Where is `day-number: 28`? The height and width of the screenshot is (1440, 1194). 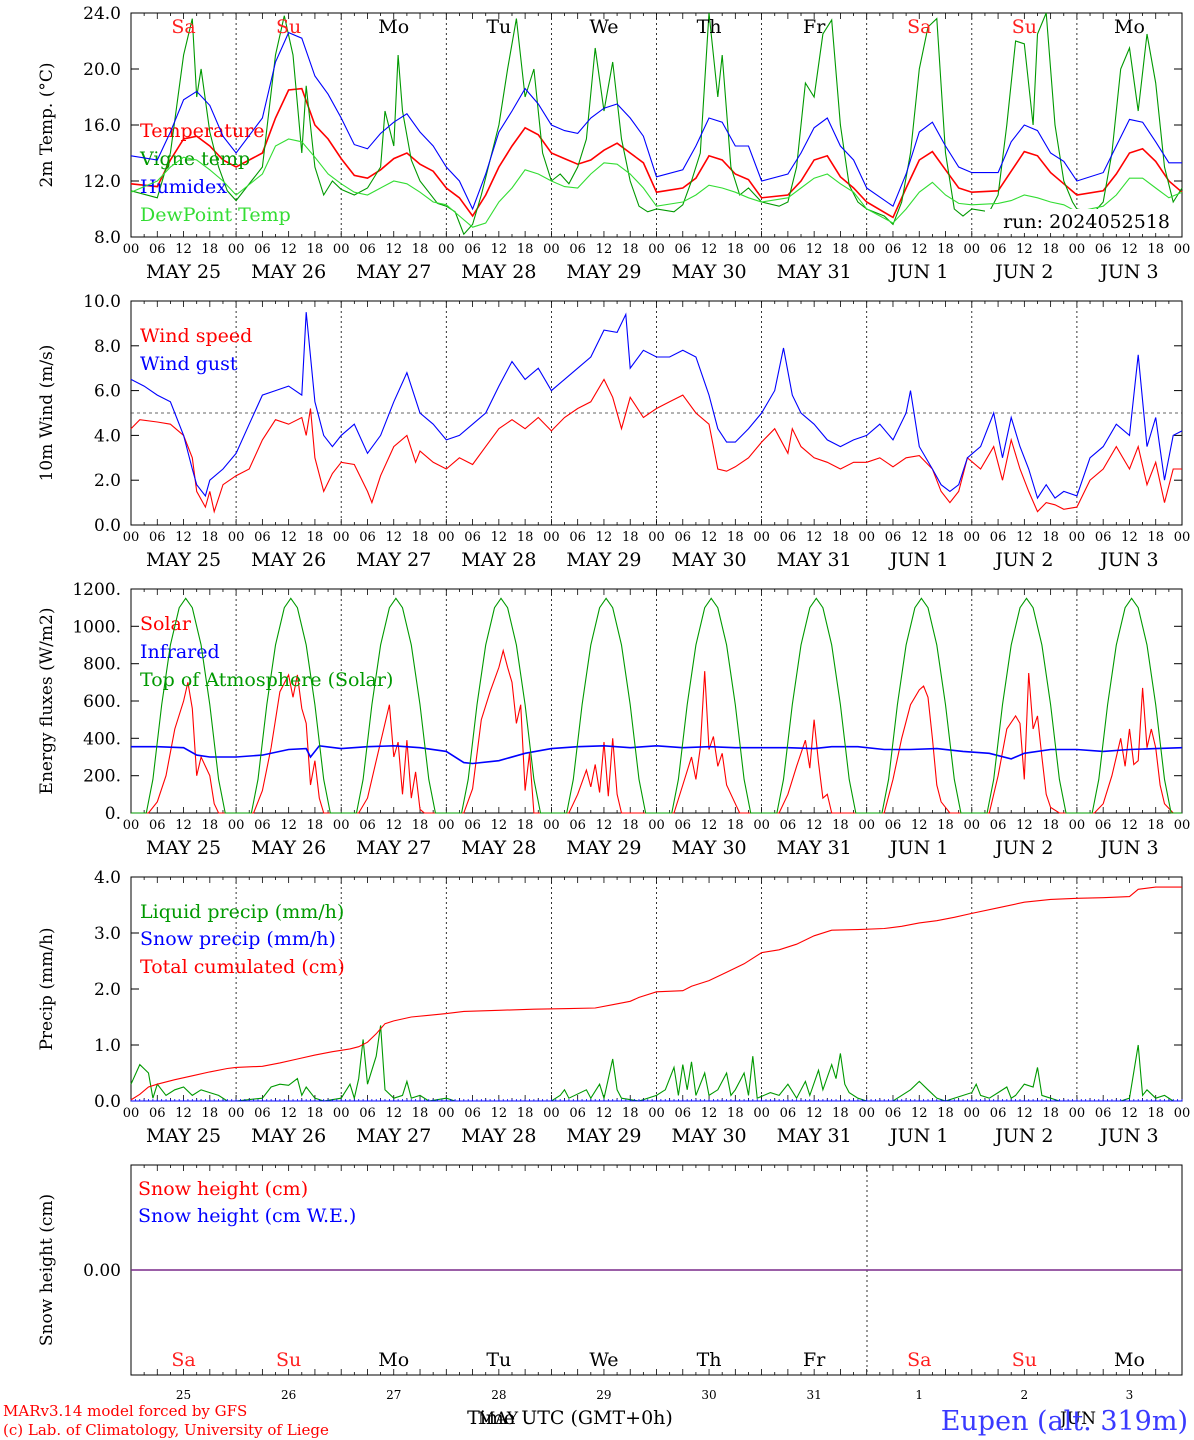
day-number: 28 is located at coordinates (498, 1395).